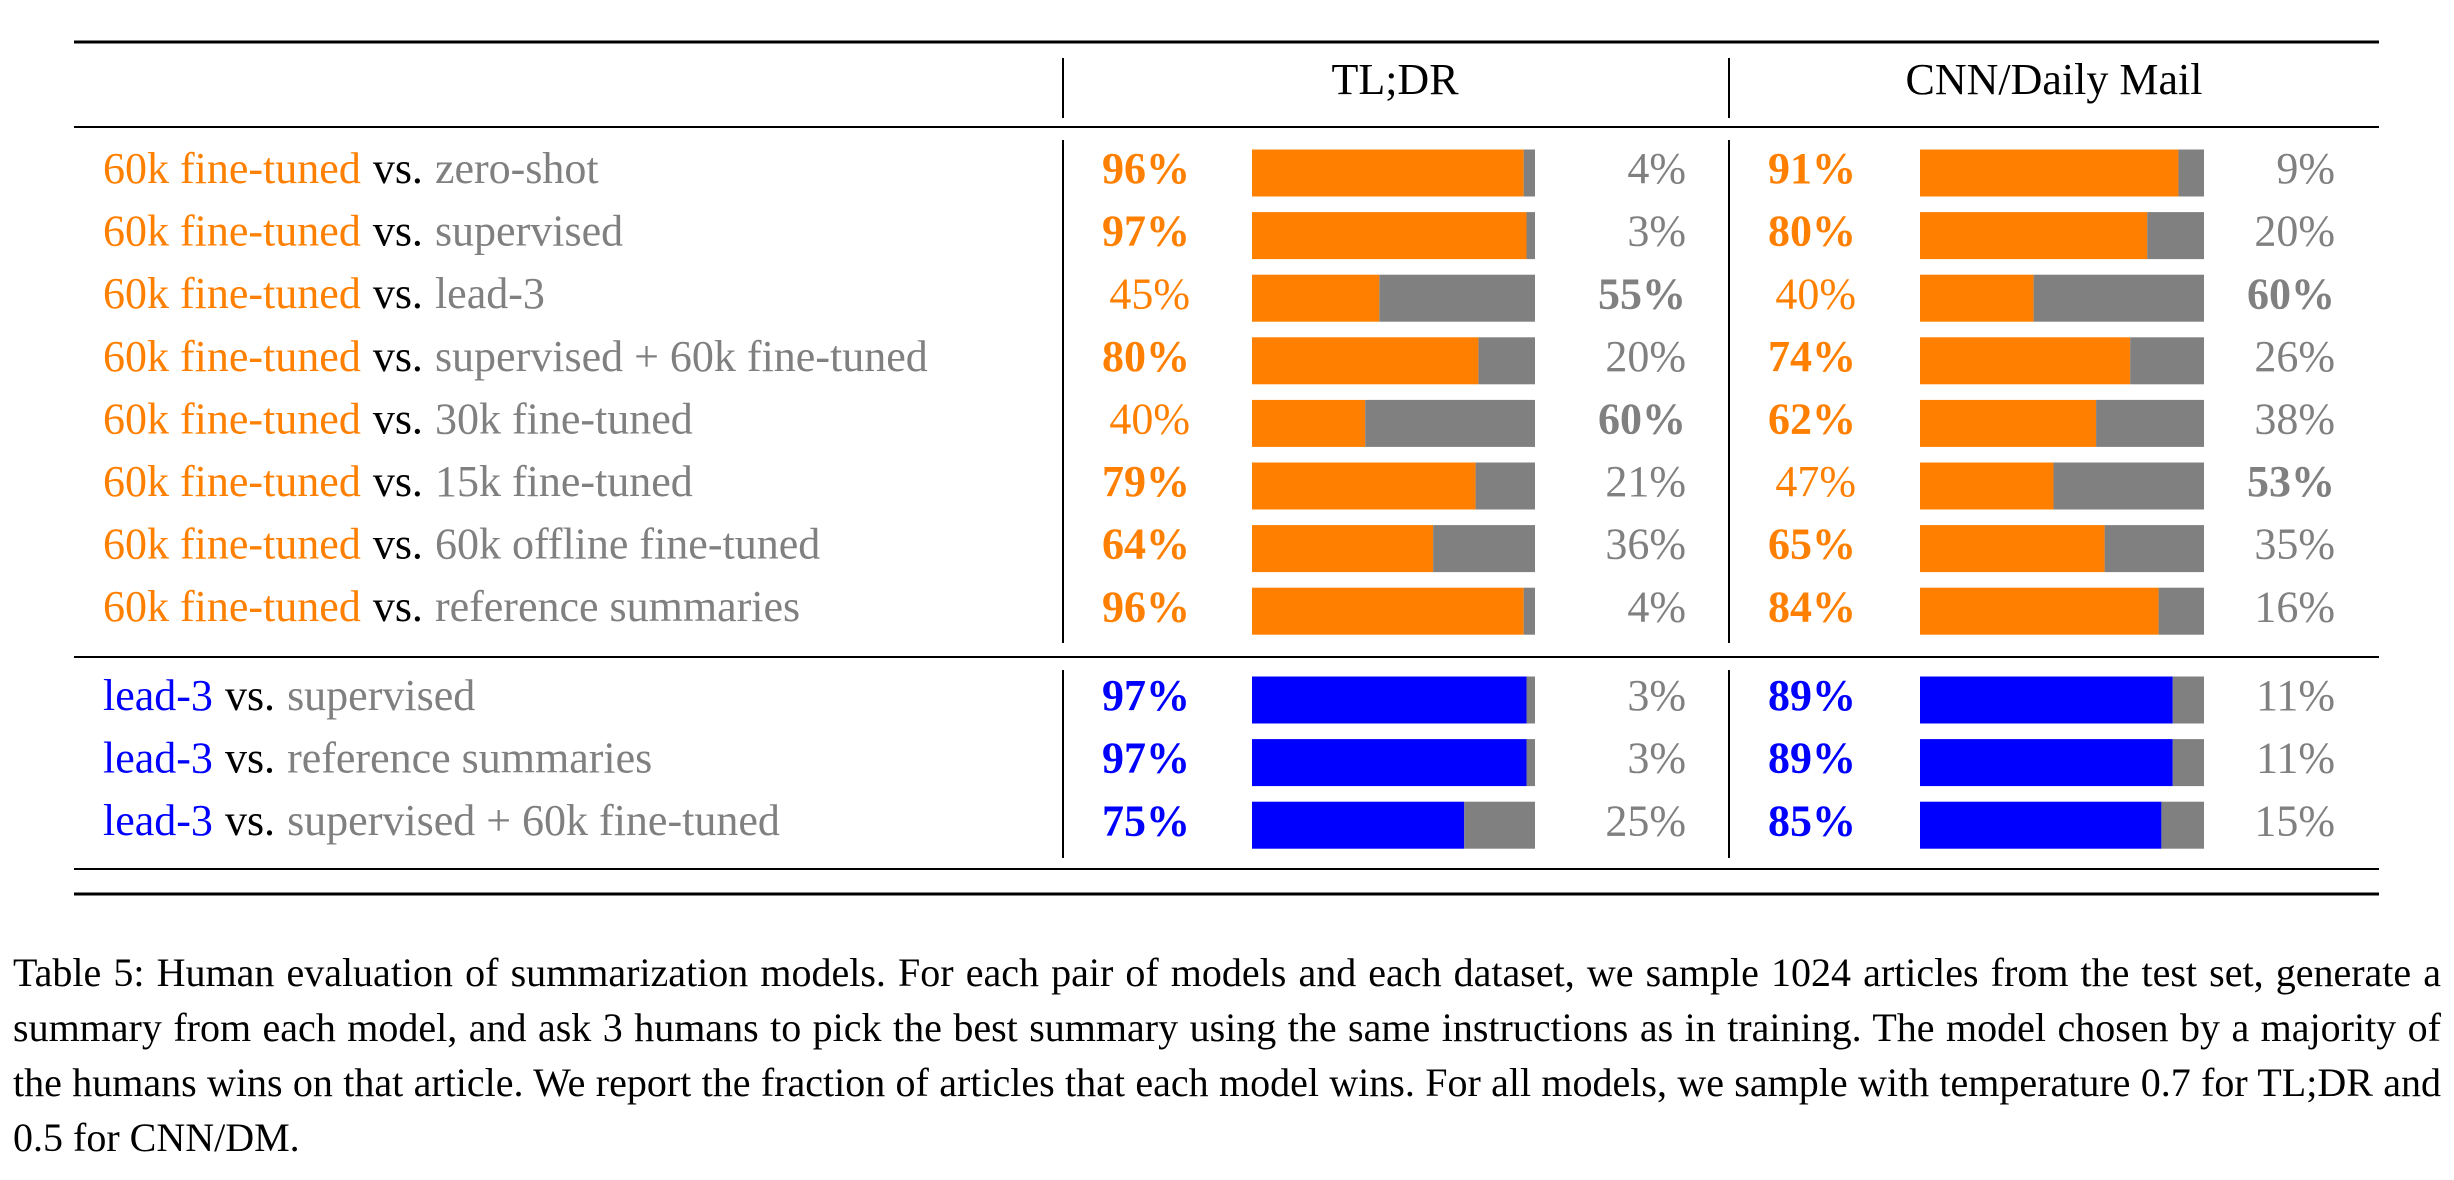 The height and width of the screenshot is (1180, 2454). Describe the element at coordinates (1645, 820) in the screenshot. I see `loss-percent: 25%` at that location.